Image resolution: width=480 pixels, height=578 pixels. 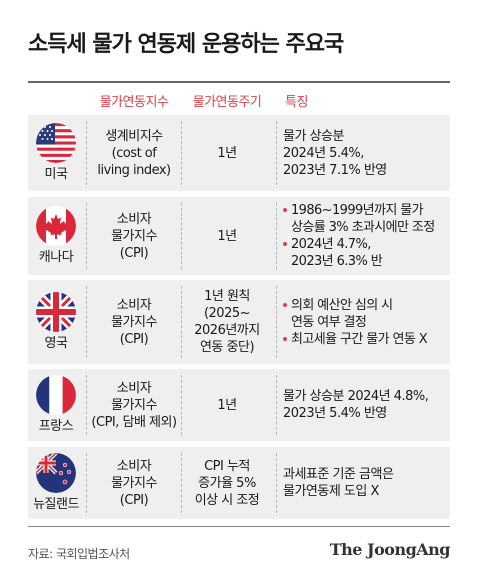 I want to click on source-note: 자료: 국회입법조사처, so click(x=79, y=554).